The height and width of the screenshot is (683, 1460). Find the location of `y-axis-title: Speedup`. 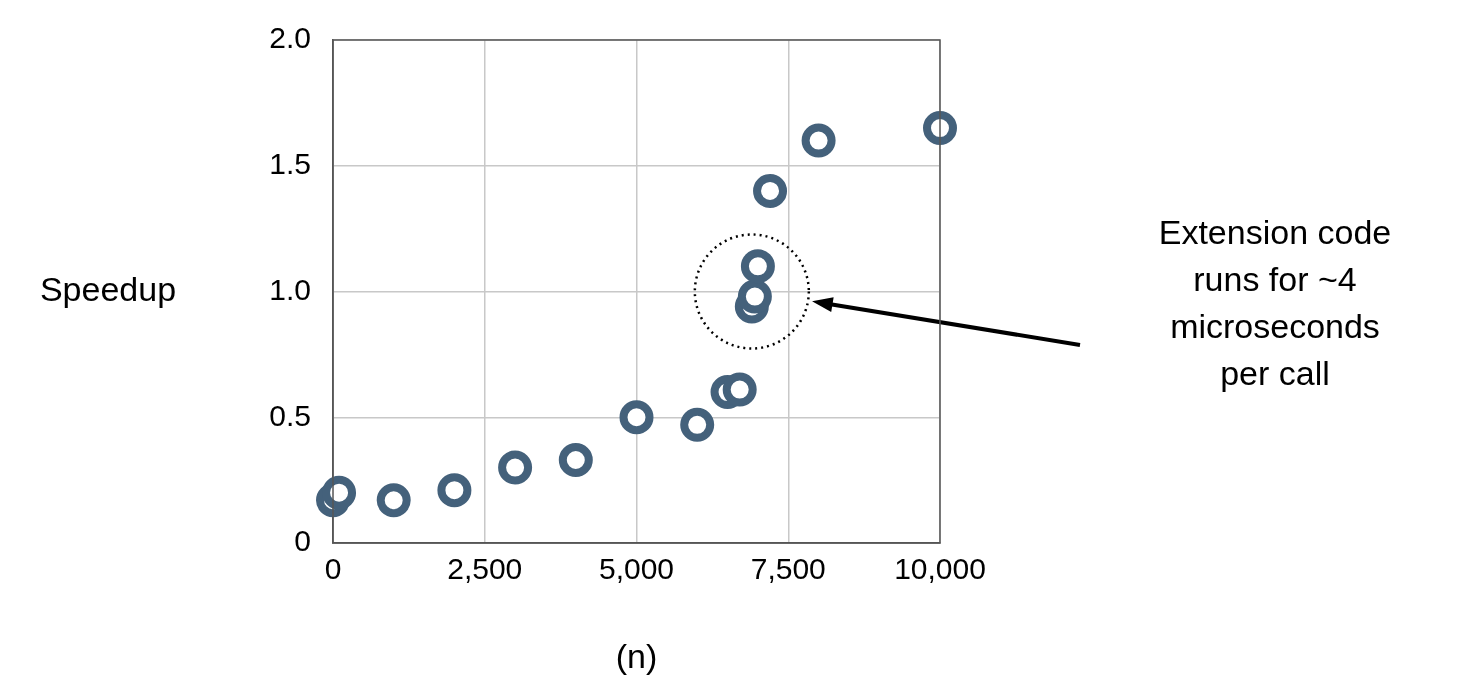

y-axis-title: Speedup is located at coordinates (108, 288).